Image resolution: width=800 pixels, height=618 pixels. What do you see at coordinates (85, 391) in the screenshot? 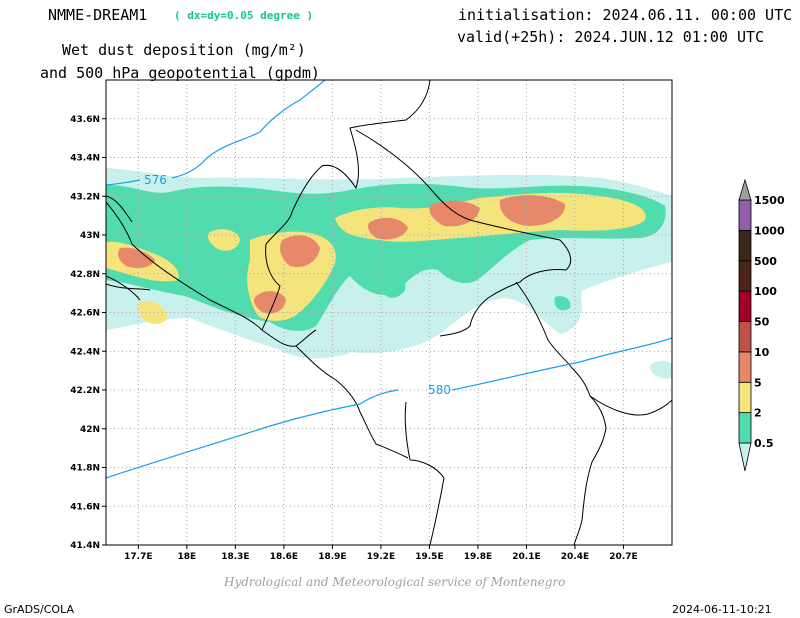
I see `lat-tick-label: 42.2N` at bounding box center [85, 391].